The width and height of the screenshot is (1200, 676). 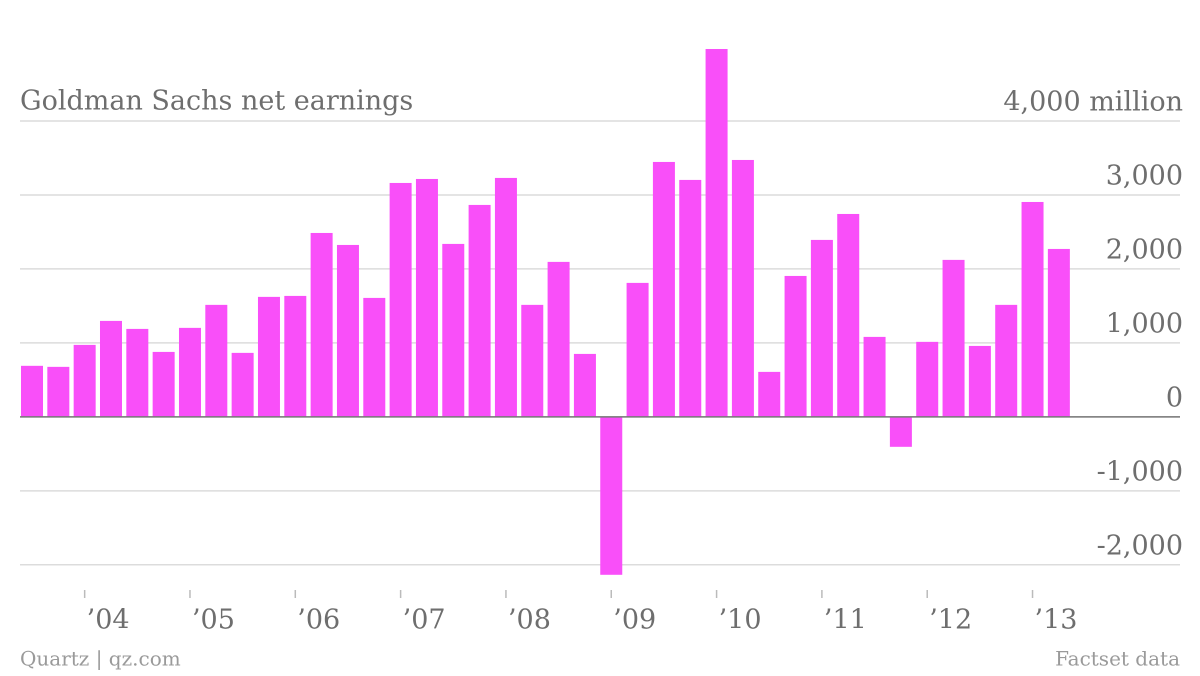 I want to click on x-tick-label: ’12, so click(x=950, y=620).